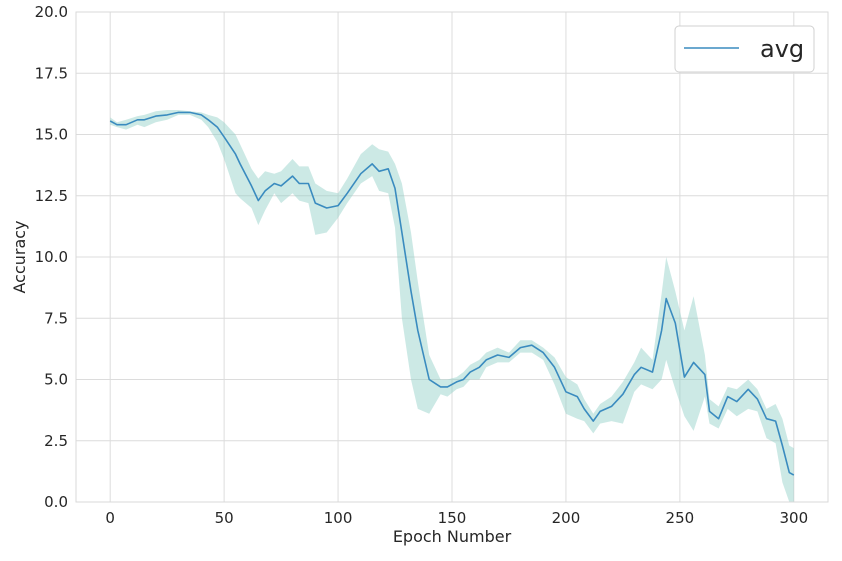  What do you see at coordinates (56, 318) in the screenshot?
I see `y-tick-label: 7.5` at bounding box center [56, 318].